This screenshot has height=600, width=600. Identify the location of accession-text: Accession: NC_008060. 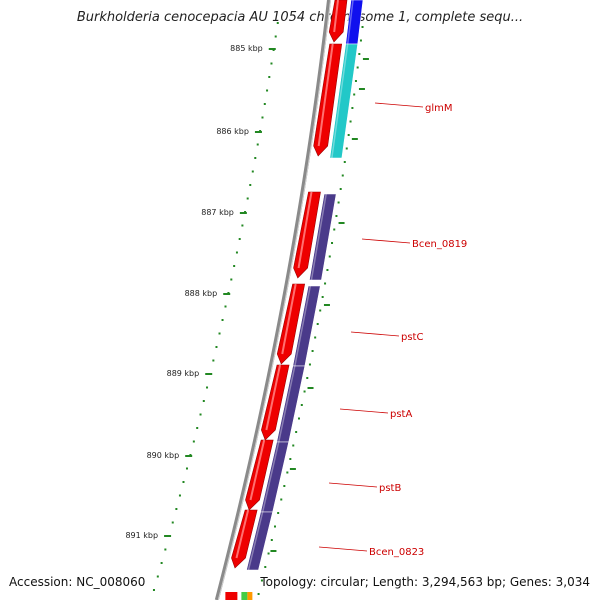
(77, 582).